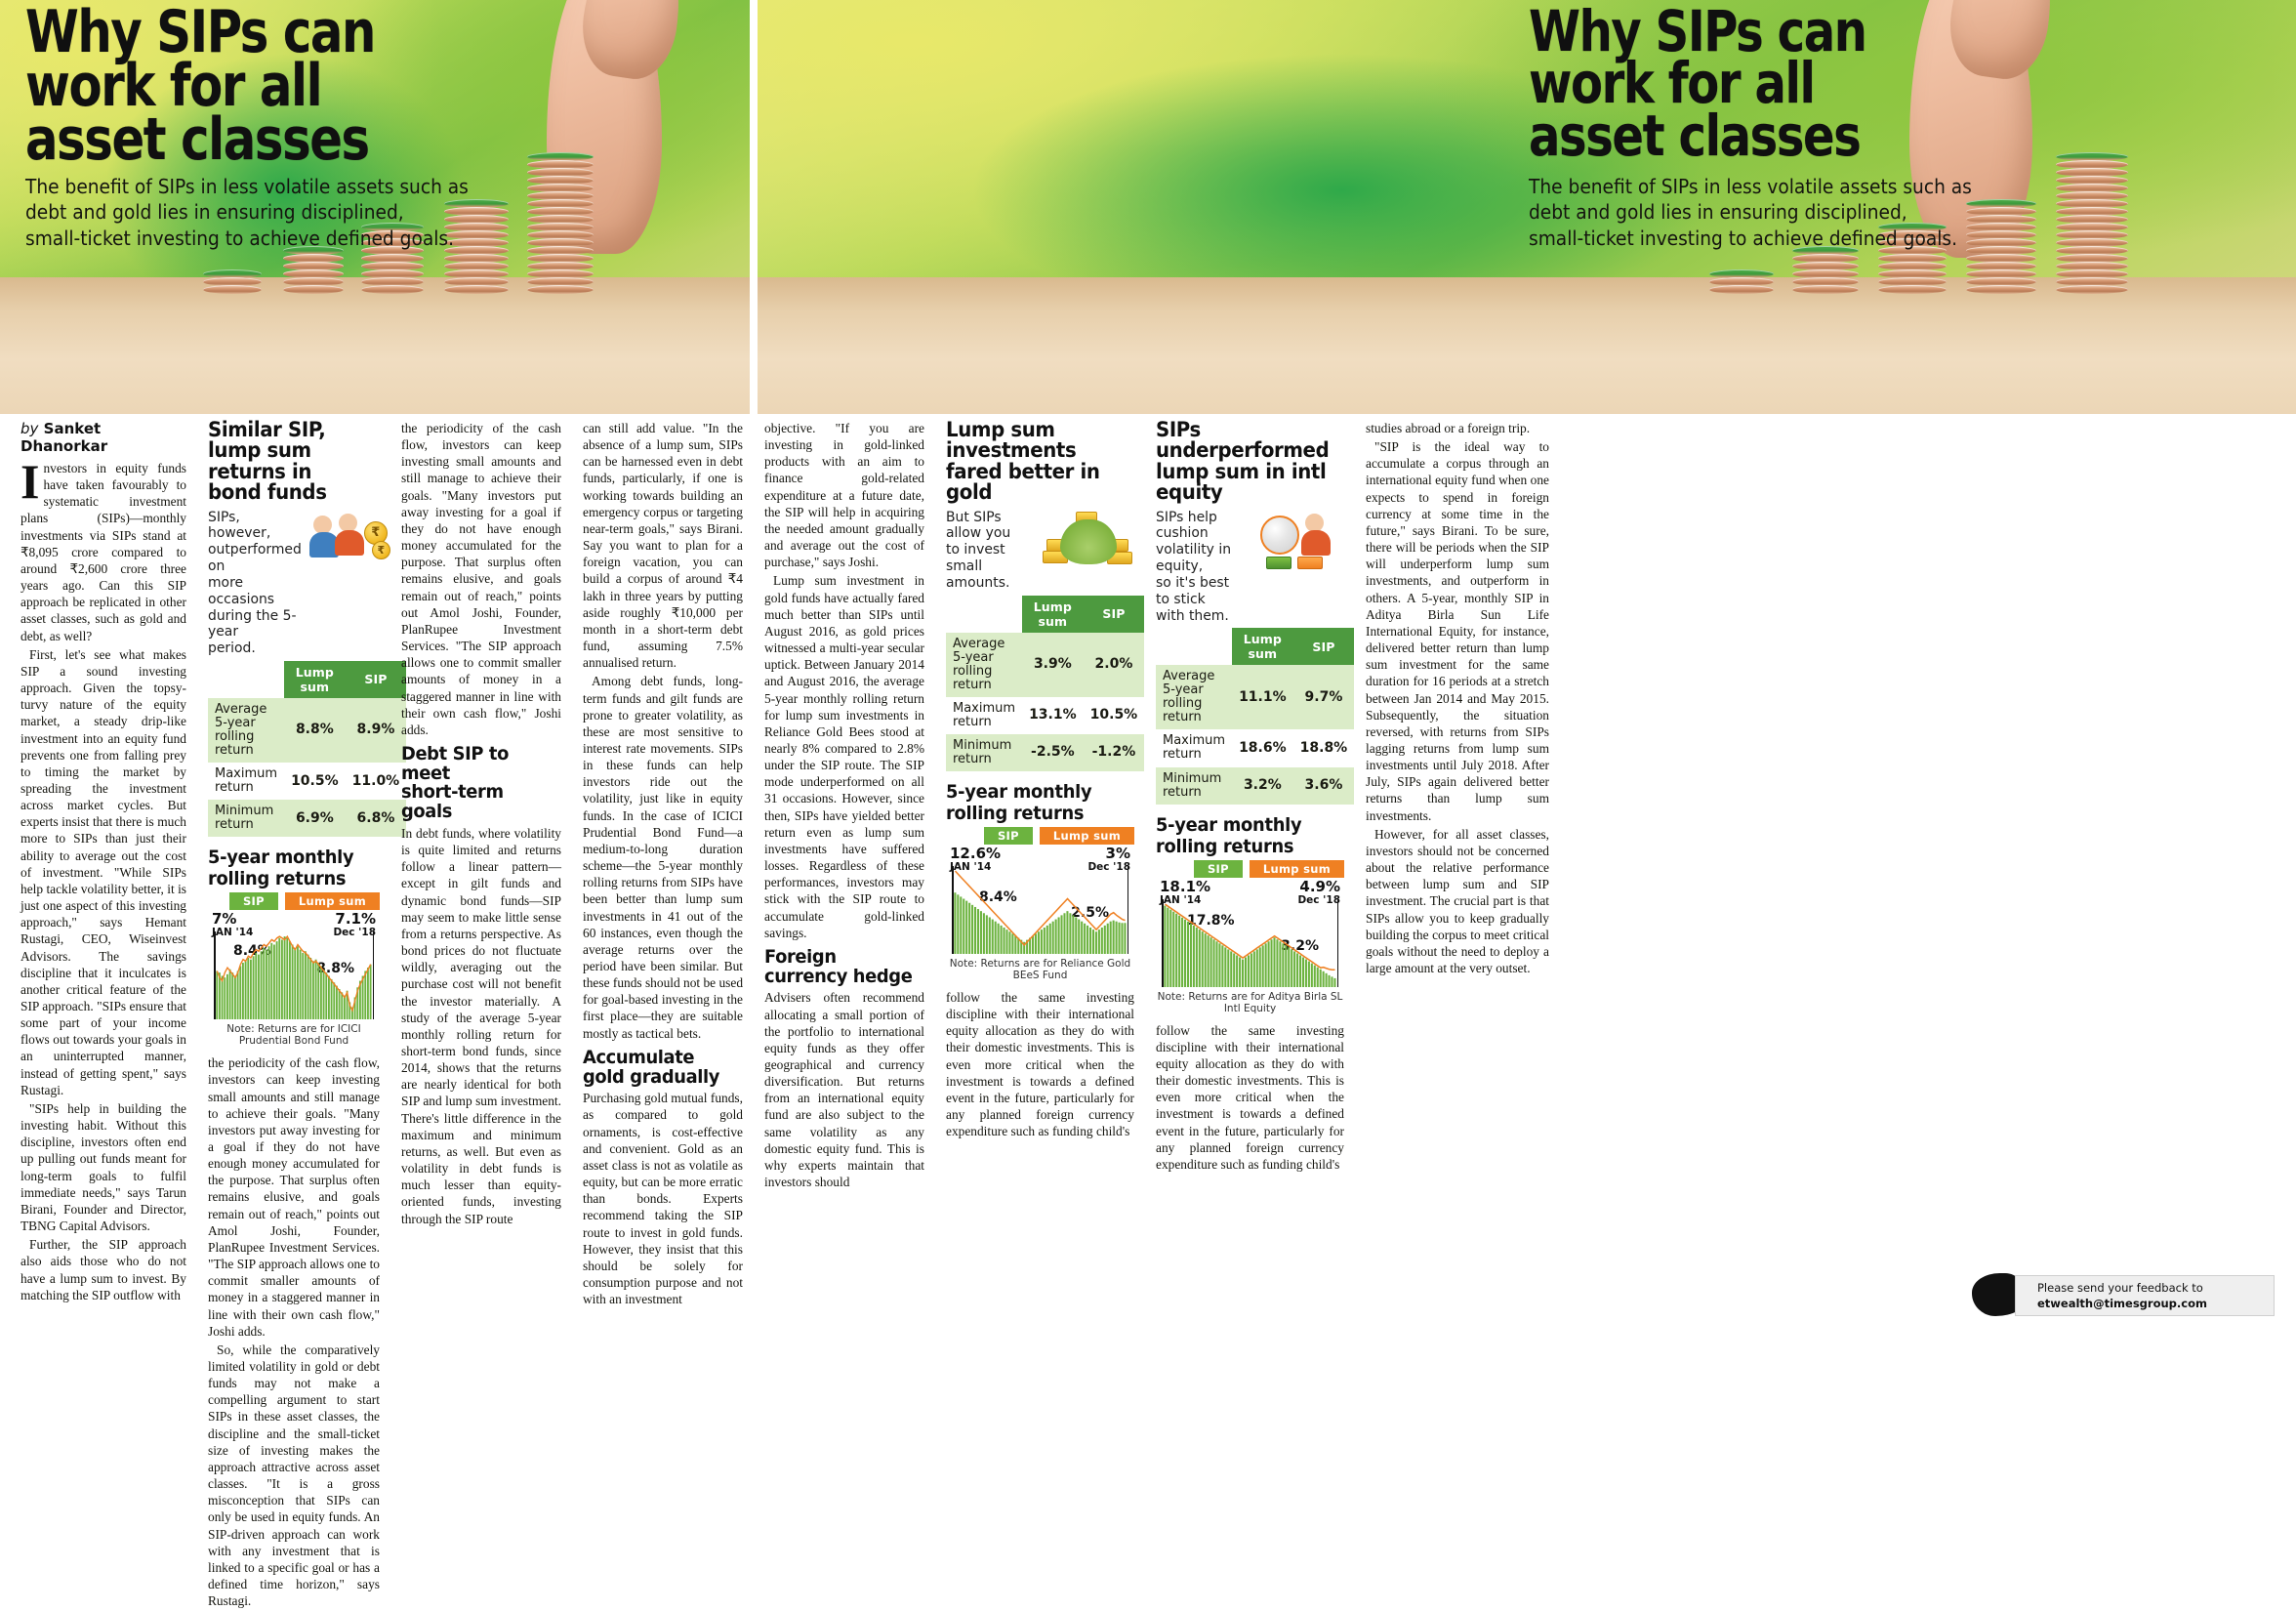 The width and height of the screenshot is (2296, 1611). I want to click on end-value: 7.1%, so click(355, 919).